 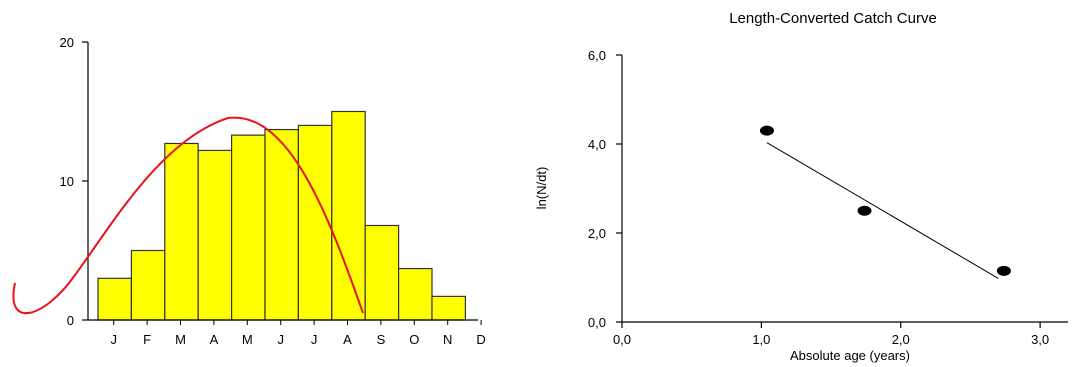 I want to click on bar-xtick-label: S, so click(x=381, y=339).